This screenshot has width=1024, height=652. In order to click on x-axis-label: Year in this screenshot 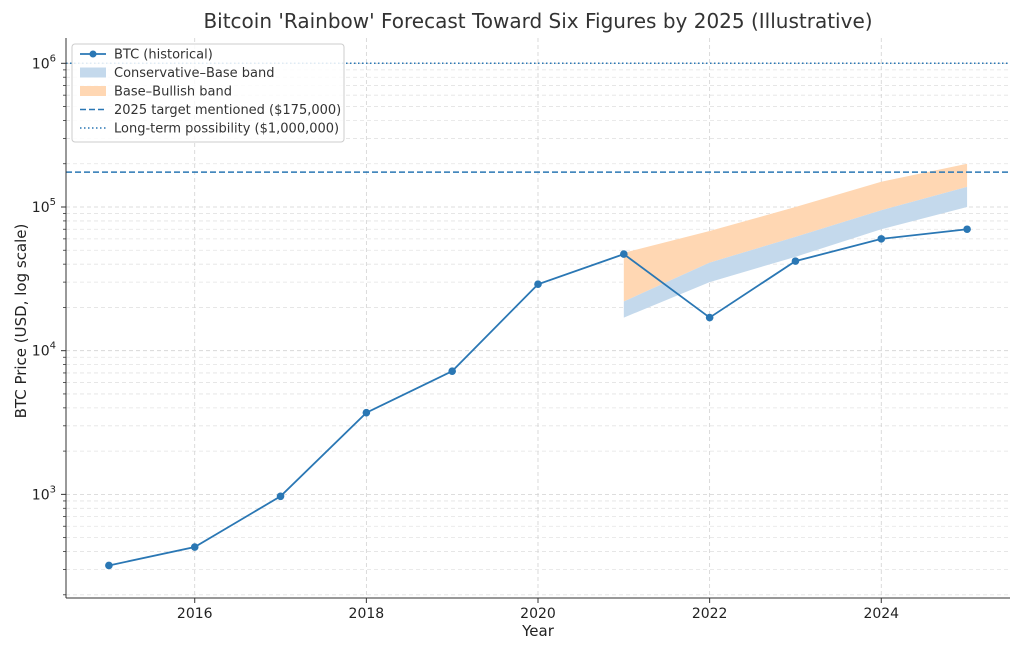, I will do `click(538, 631)`.